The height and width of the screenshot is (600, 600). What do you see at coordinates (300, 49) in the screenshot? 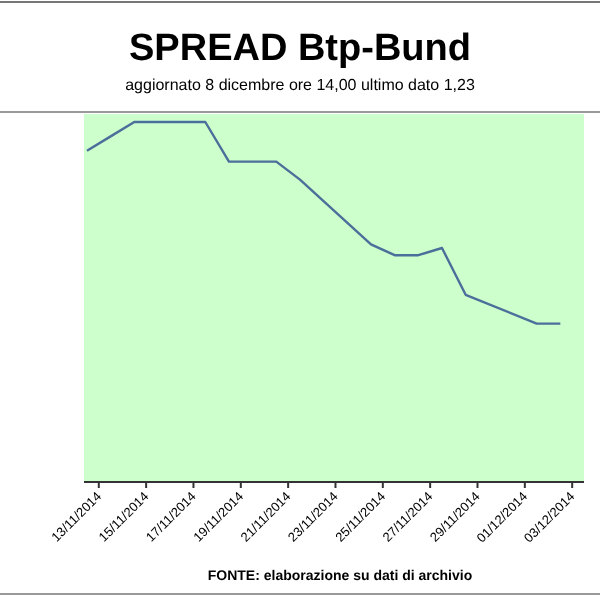
I see `chart-title: SPREAD Btp-Bund` at bounding box center [300, 49].